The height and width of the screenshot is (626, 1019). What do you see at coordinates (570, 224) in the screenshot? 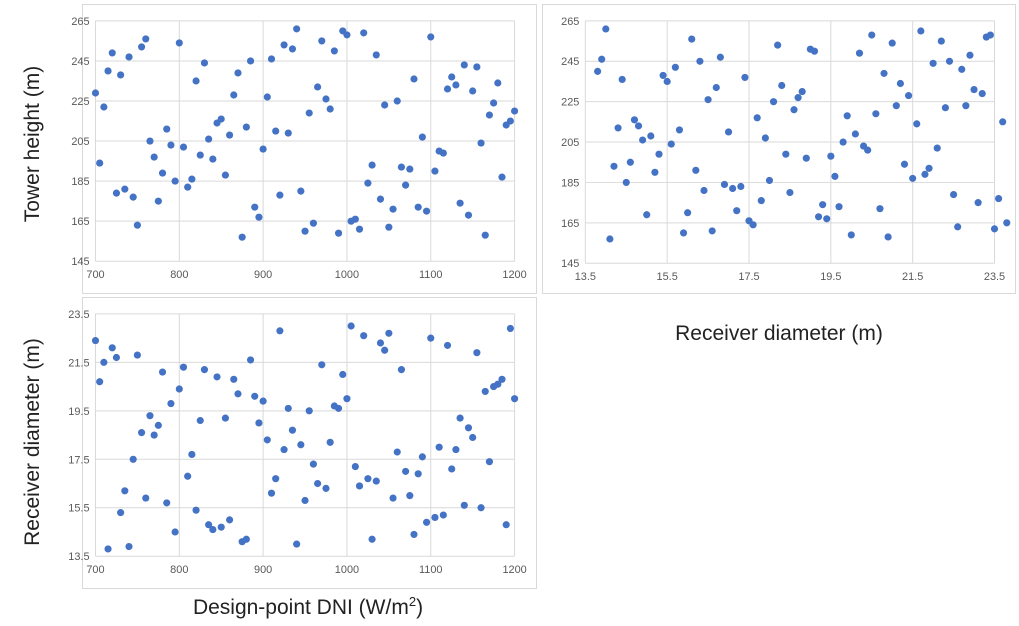
I see `p2-ytick-label: 165` at bounding box center [570, 224].